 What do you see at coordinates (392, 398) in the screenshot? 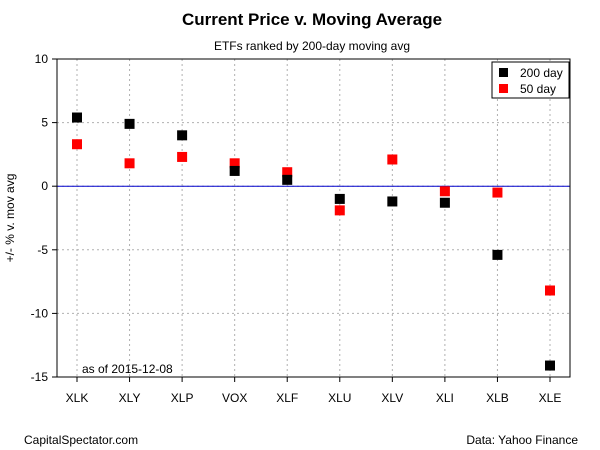
I see `x-tick-label-xlv: XLV` at bounding box center [392, 398].